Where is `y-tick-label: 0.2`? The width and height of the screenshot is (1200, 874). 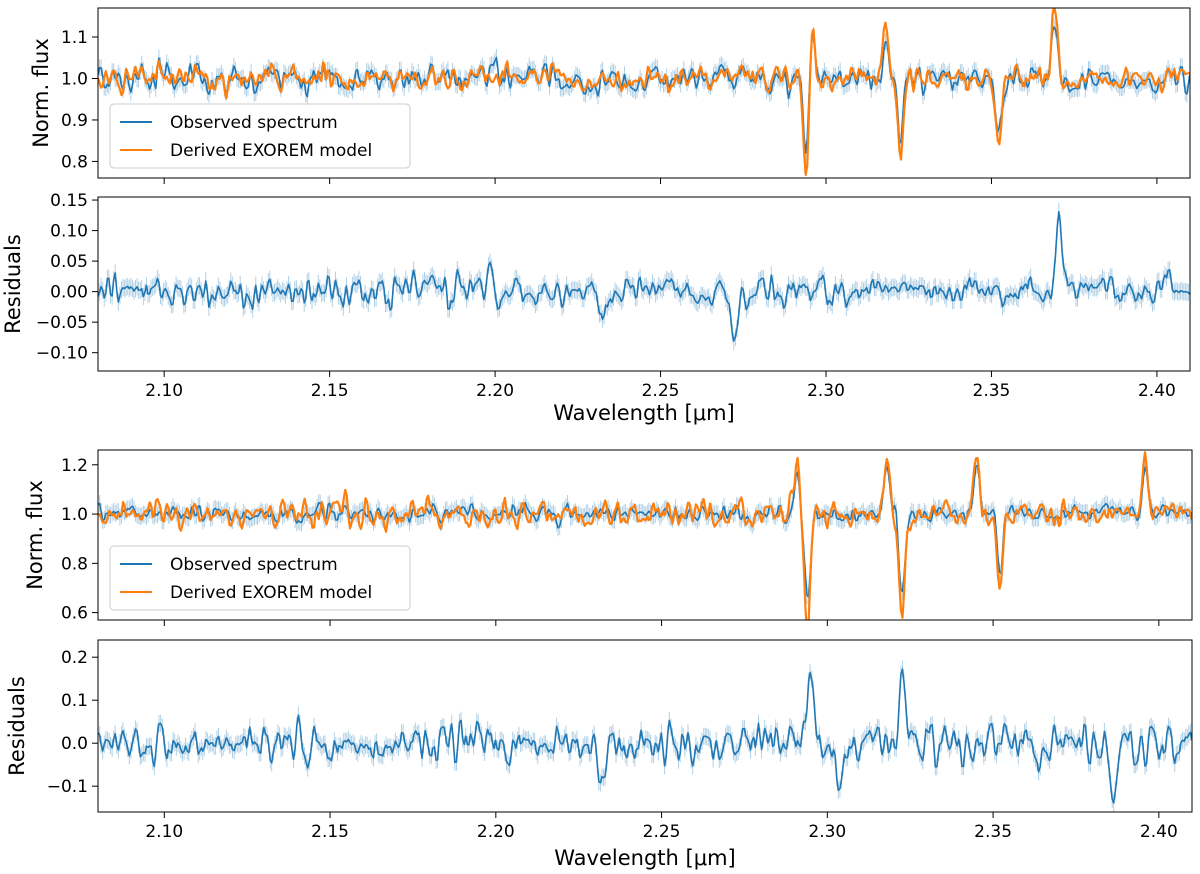 y-tick-label: 0.2 is located at coordinates (74, 658).